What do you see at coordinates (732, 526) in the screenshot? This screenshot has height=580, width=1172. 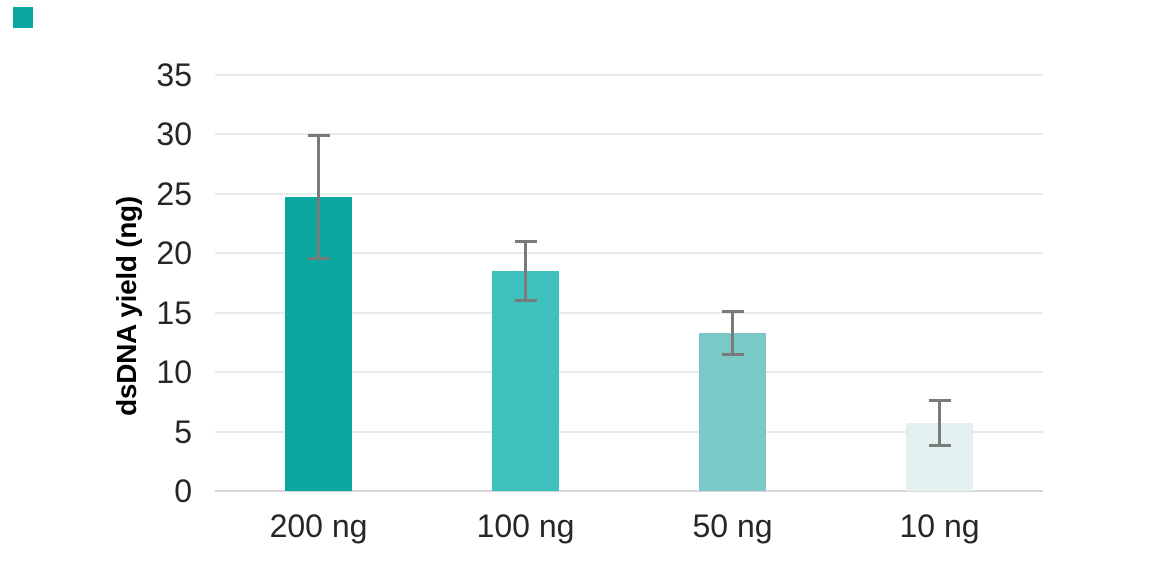 I see `x-tick-label: 50 ng` at bounding box center [732, 526].